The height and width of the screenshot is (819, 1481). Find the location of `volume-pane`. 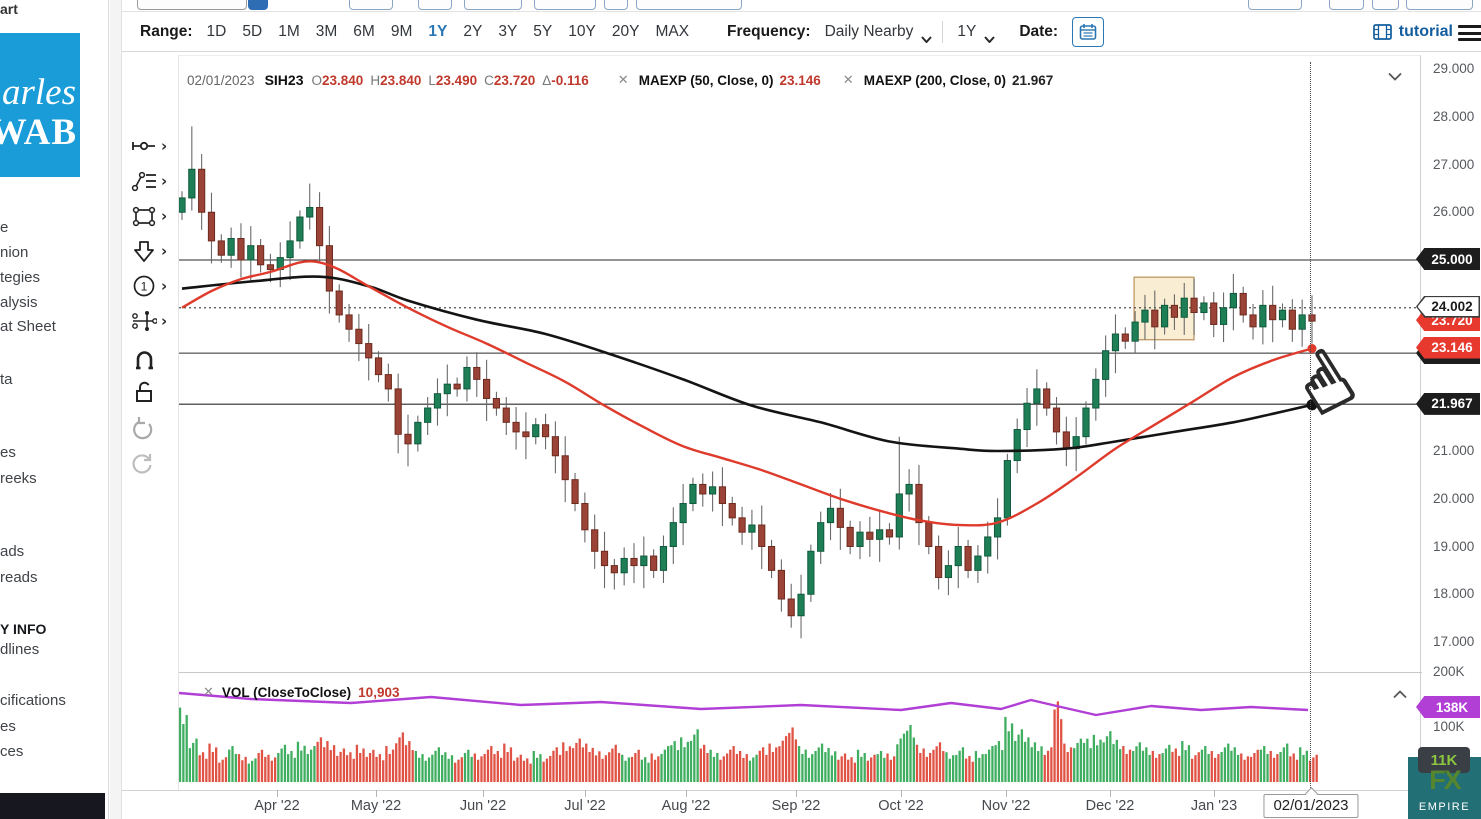

volume-pane is located at coordinates (800, 732).